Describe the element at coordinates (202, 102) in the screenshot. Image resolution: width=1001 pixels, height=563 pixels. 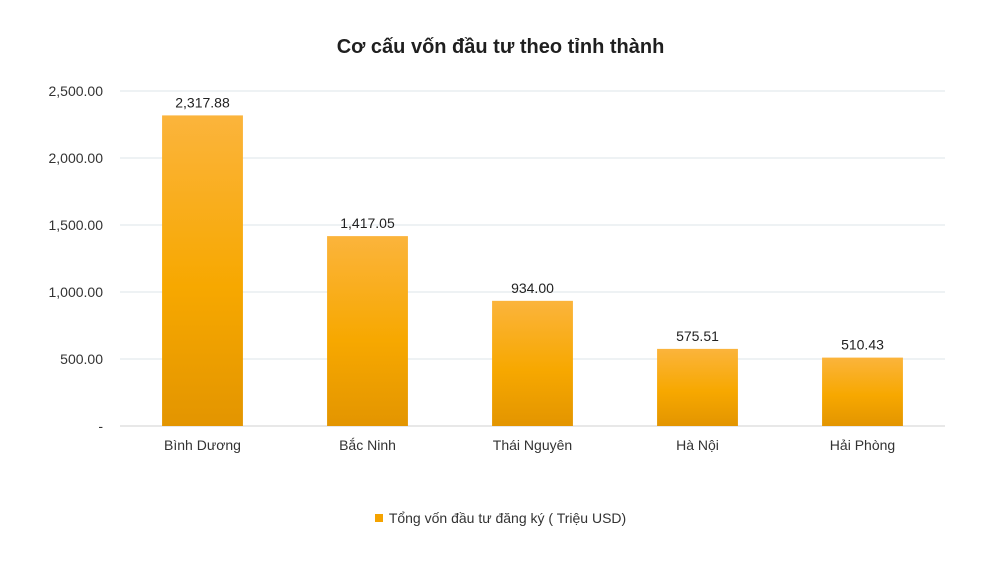
I see `data-label: 2,317.88` at that location.